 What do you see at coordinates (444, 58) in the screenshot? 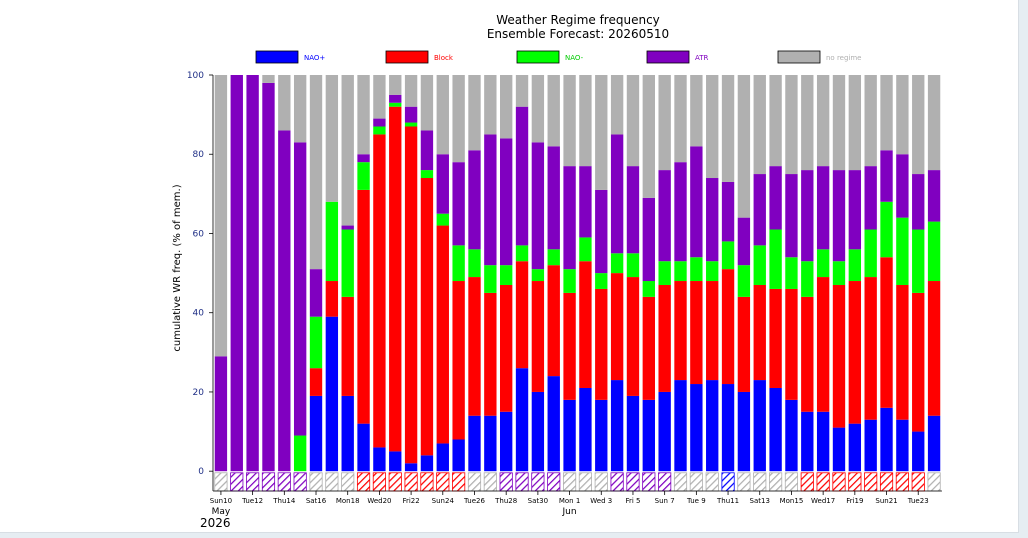
I see `legend-label-block: Block` at bounding box center [444, 58].